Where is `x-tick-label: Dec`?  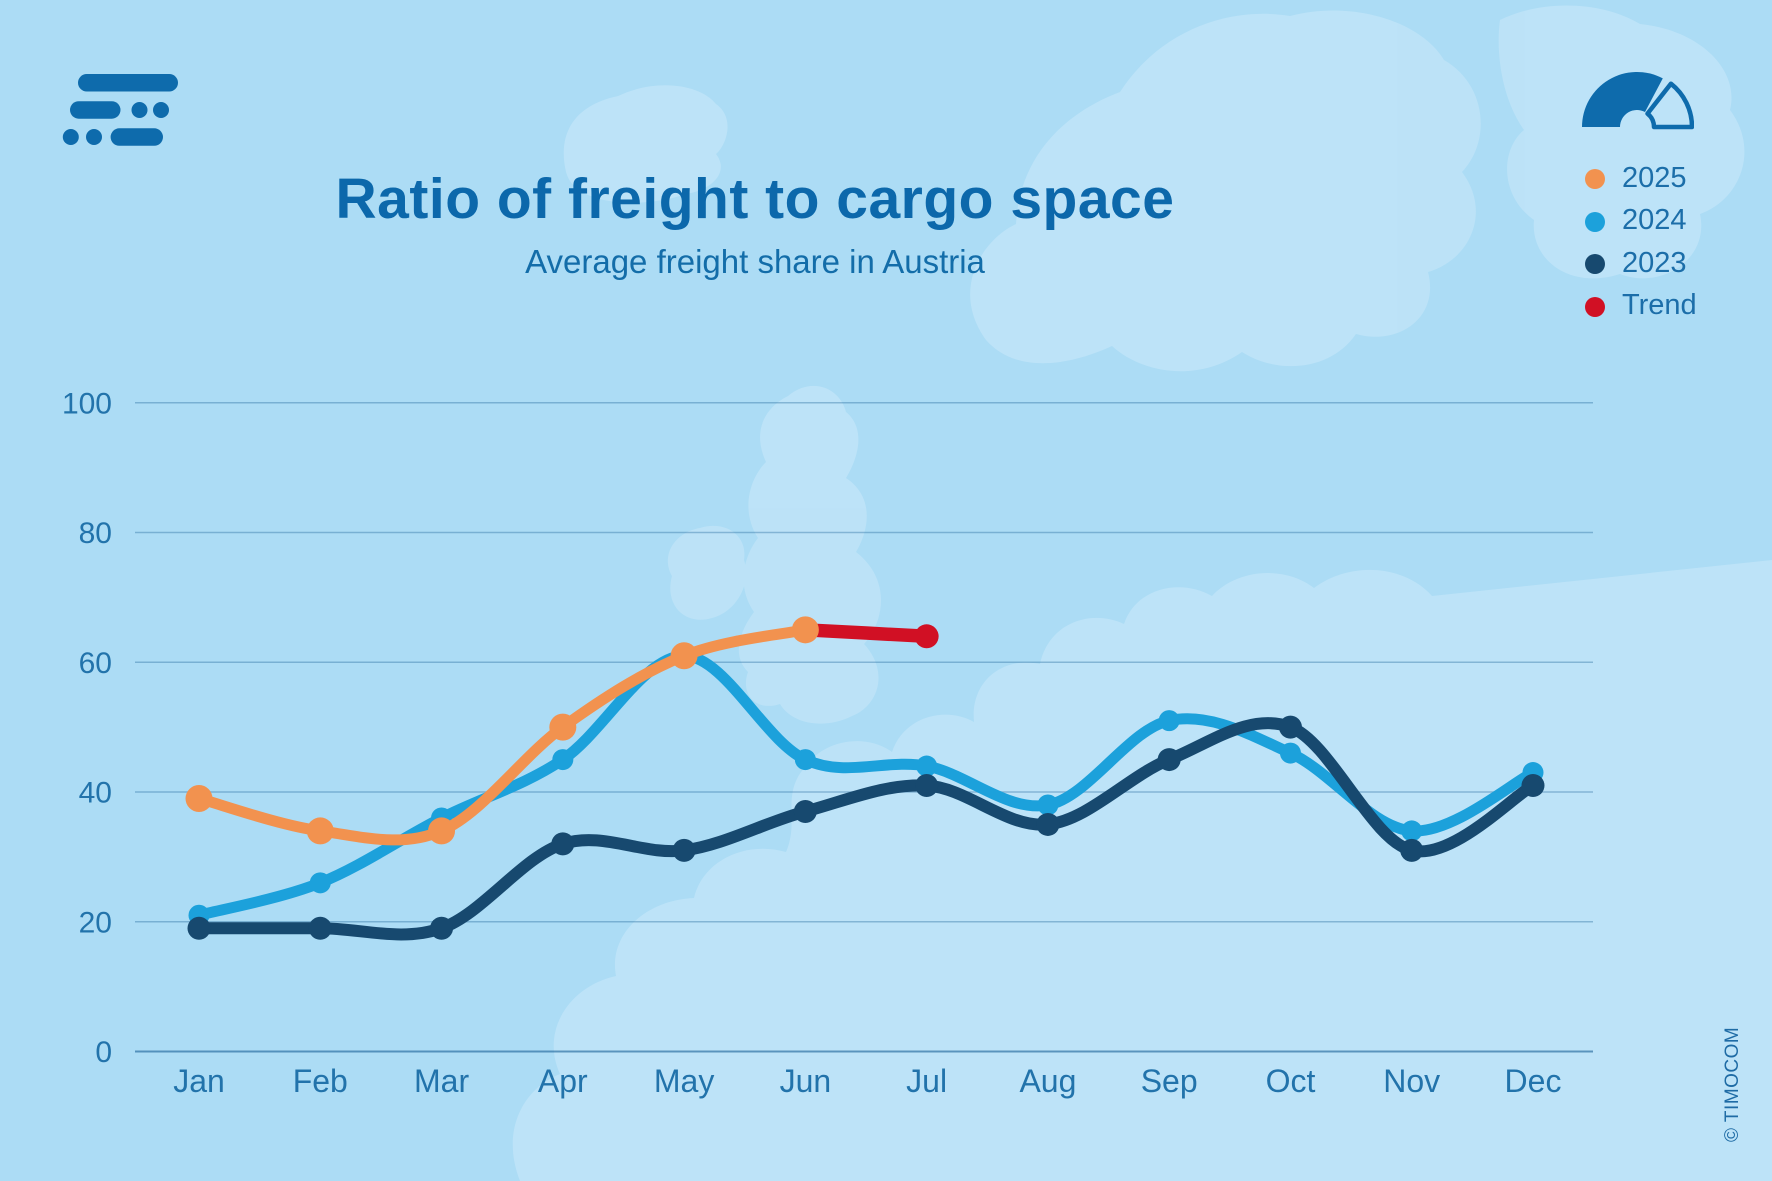 x-tick-label: Dec is located at coordinates (1533, 1081).